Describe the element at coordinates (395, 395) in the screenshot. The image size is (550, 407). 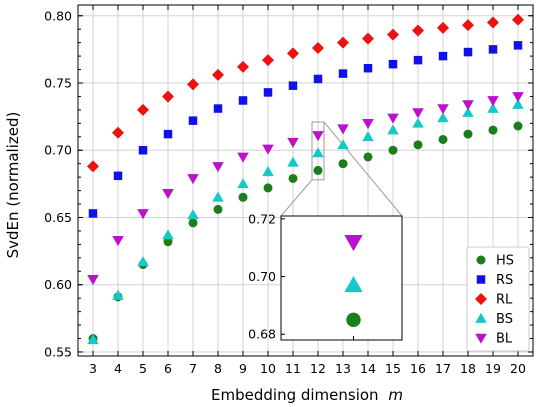
I see `x-axis-label-symbol: m` at that location.